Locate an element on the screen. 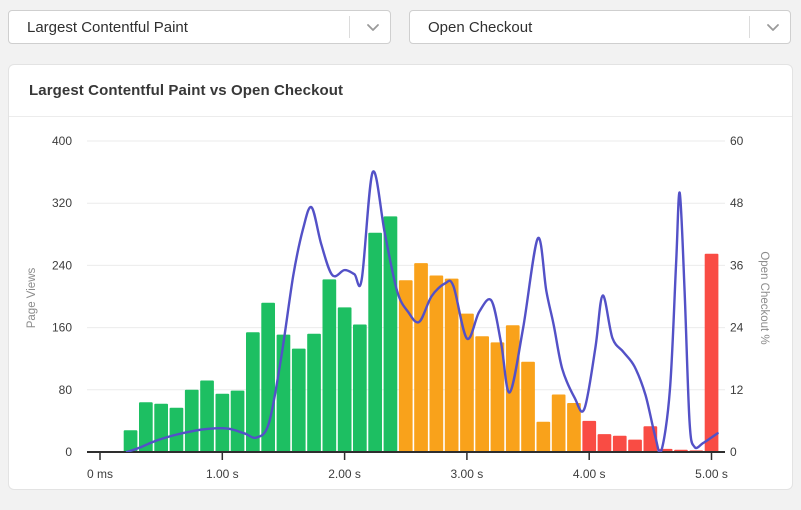  right-axis-tick-label: 48 is located at coordinates (737, 203).